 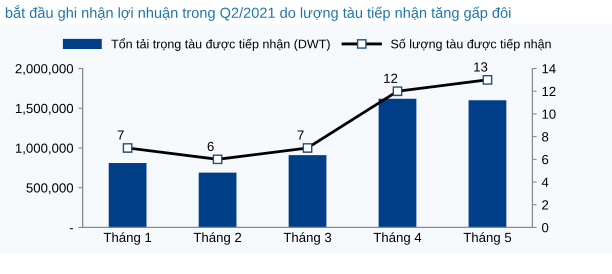 I want to click on y2-tick-label: 2, so click(x=545, y=205).